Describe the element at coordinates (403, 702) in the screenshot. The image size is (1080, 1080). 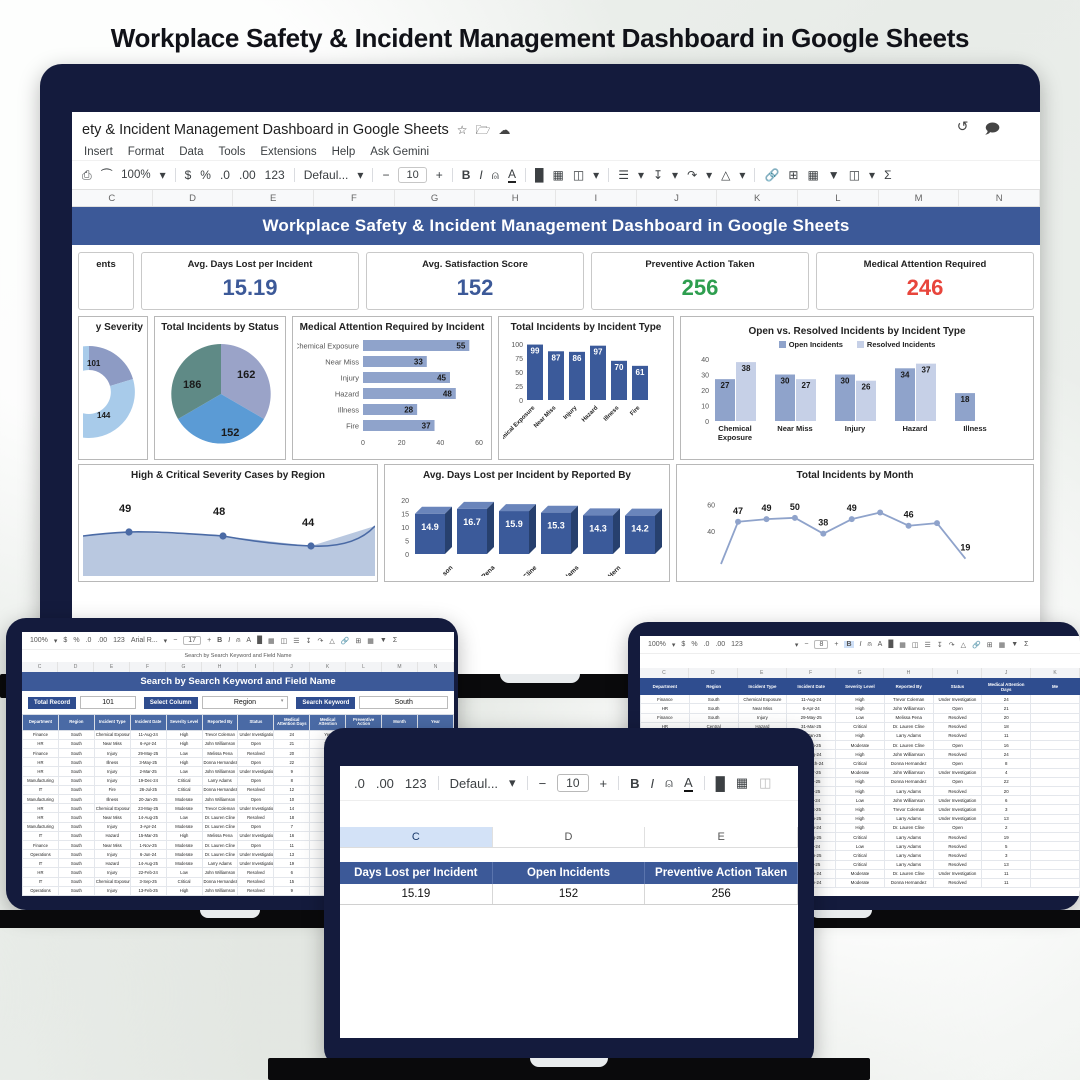
I see `search-keyword-input: South` at that location.